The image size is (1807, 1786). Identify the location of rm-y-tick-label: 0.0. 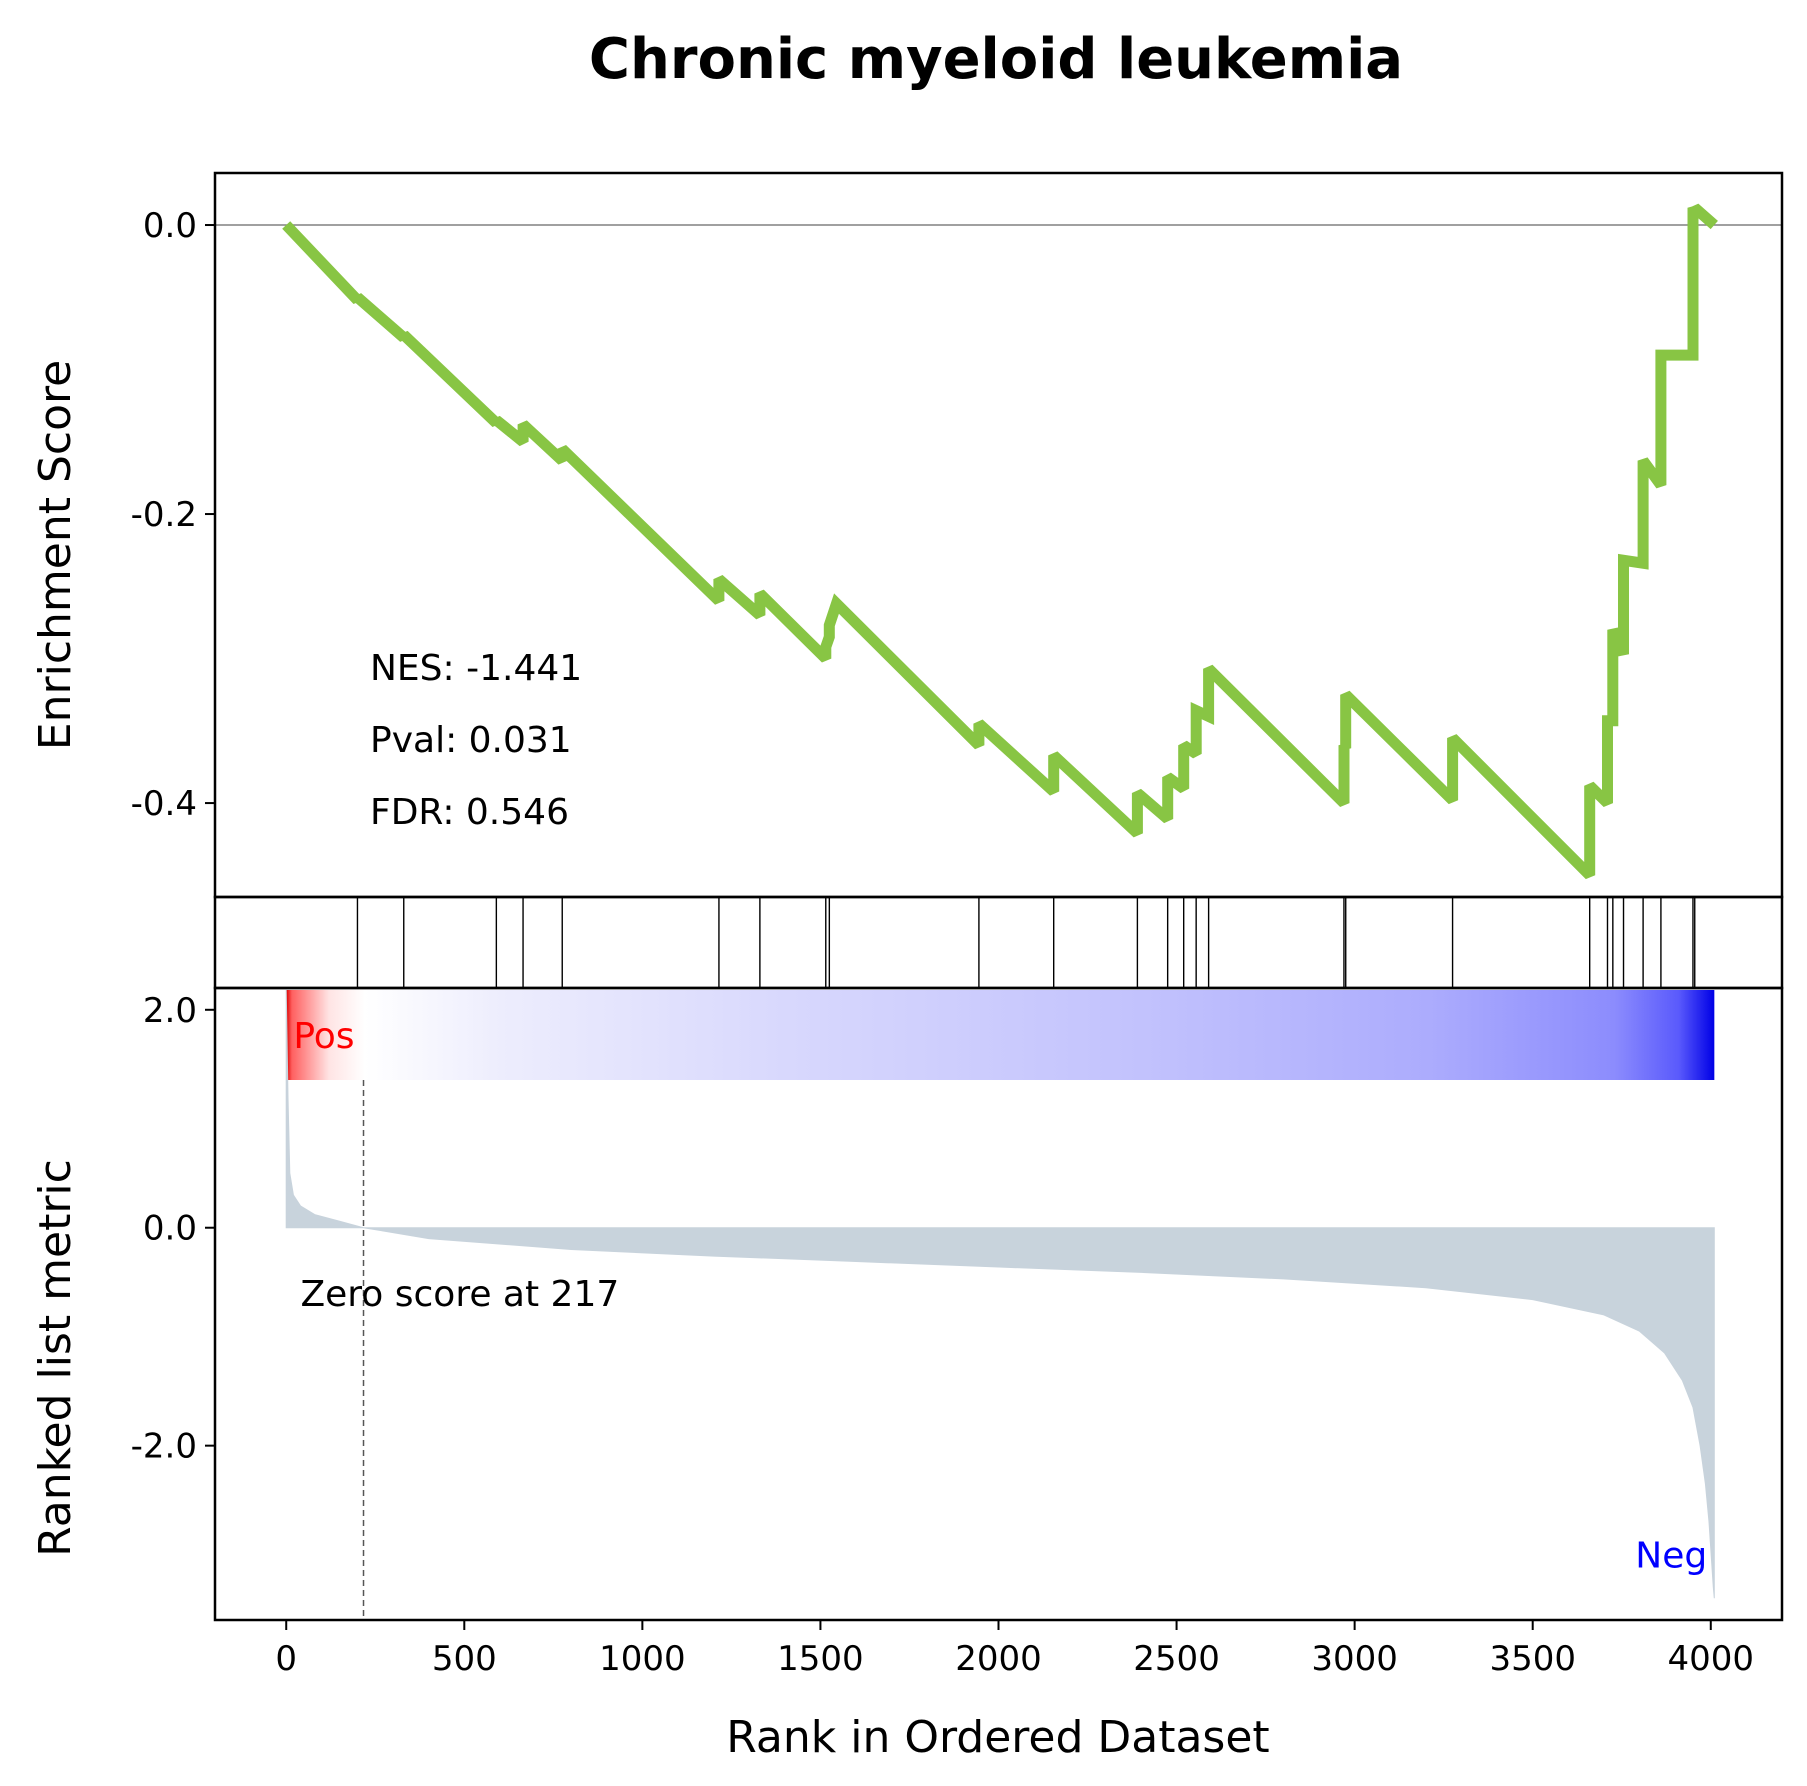
(170, 1229).